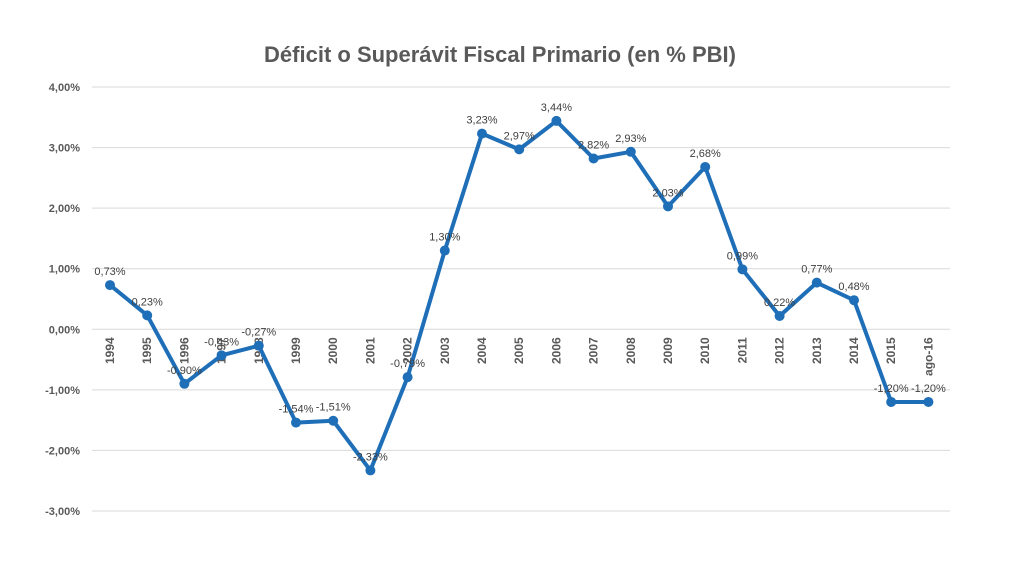 The width and height of the screenshot is (1024, 576). What do you see at coordinates (110, 350) in the screenshot?
I see `x-category-label: 1994` at bounding box center [110, 350].